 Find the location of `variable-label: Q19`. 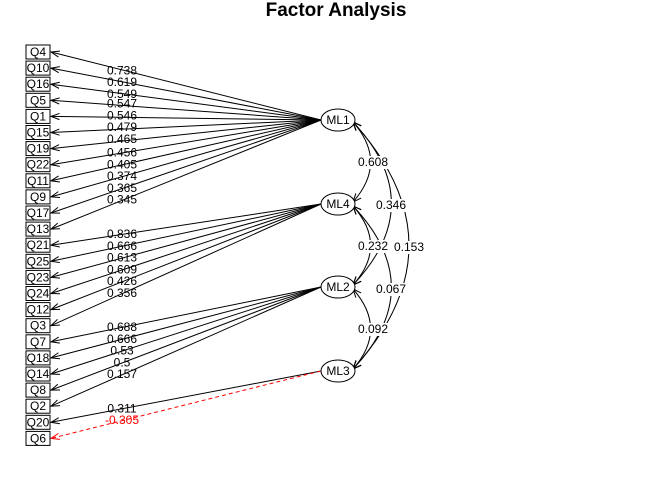

variable-label: Q19 is located at coordinates (38, 149).